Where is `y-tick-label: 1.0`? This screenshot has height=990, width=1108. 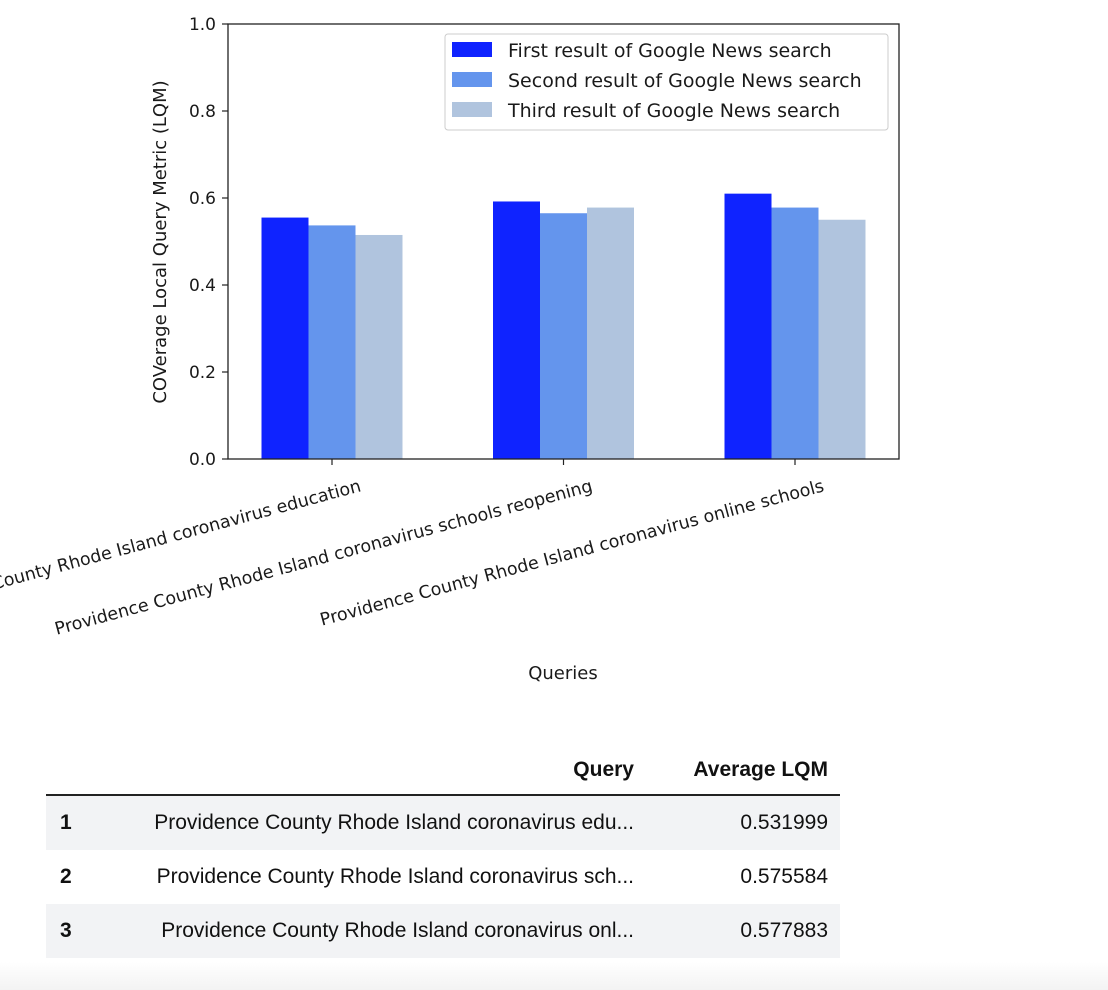
y-tick-label: 1.0 is located at coordinates (202, 25).